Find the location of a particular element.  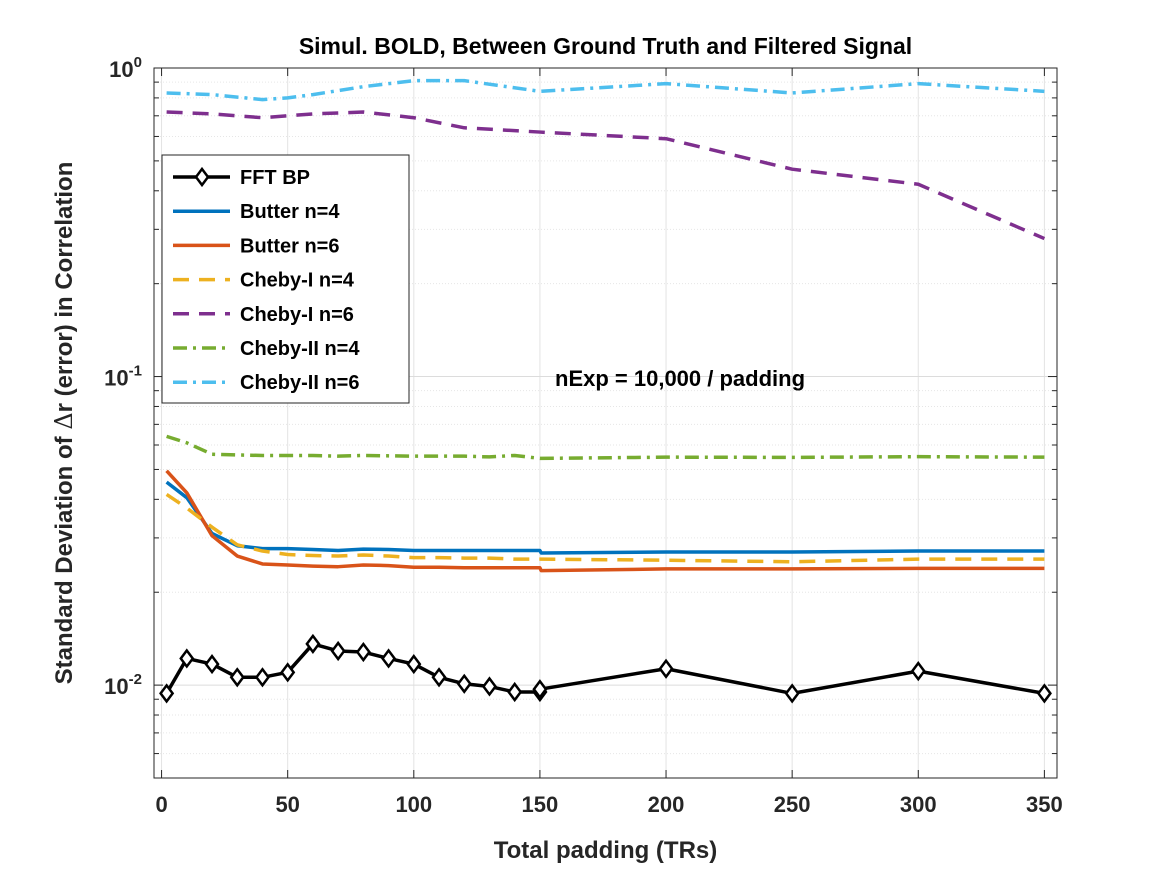

x-axis-label: Total padding (TRs) is located at coordinates (606, 850).